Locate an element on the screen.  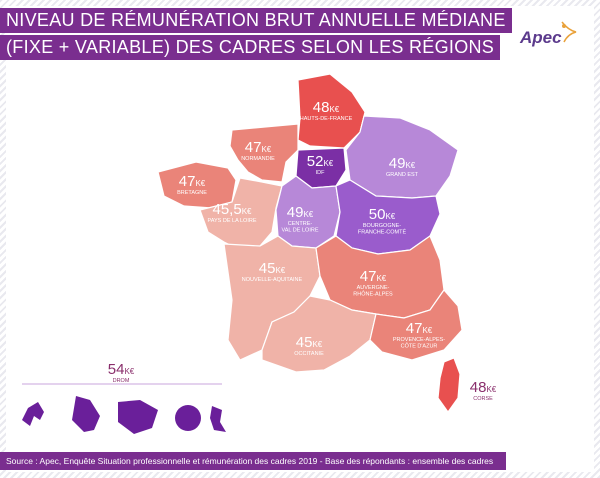
apec-logo: Apec is located at coordinates (551, 38).